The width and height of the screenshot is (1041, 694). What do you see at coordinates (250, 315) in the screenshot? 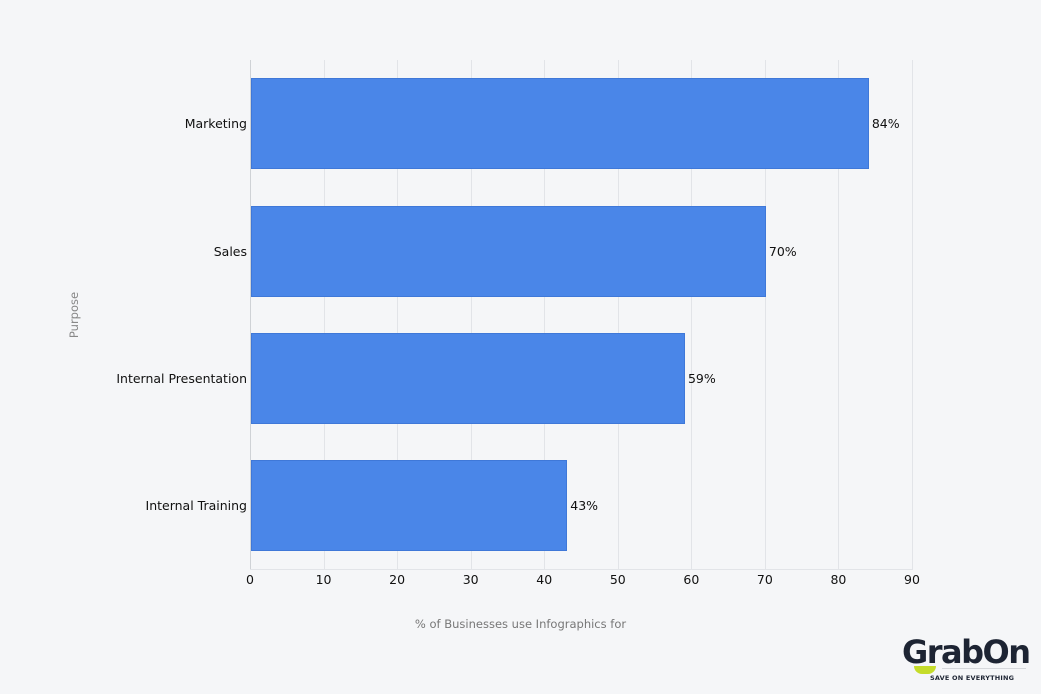
I see `y-axis-line` at bounding box center [250, 315].